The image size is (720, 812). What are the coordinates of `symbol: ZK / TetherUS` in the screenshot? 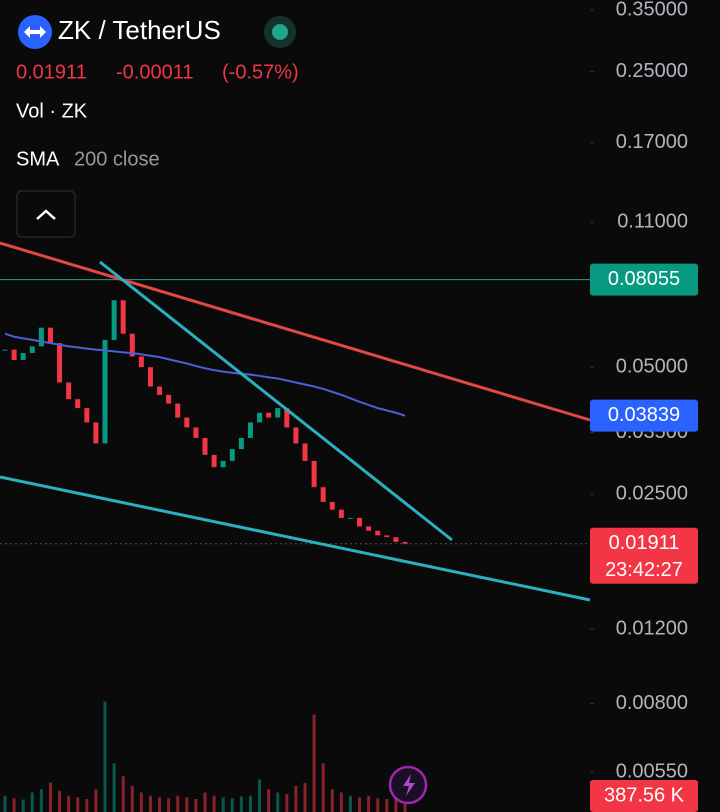 It's located at (139, 30).